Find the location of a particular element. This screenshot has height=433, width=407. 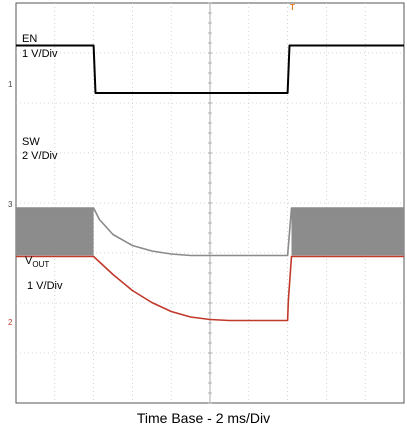

ch1-ground-marker: 1 is located at coordinates (10, 84).